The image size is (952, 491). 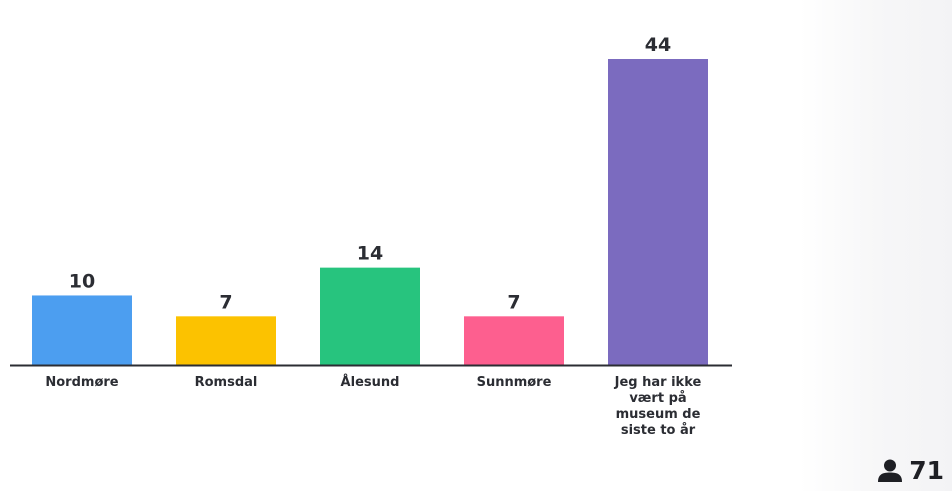 What do you see at coordinates (658, 406) in the screenshot?
I see `category-label-5: Jeg har ikke vært på museum de siste to år` at bounding box center [658, 406].